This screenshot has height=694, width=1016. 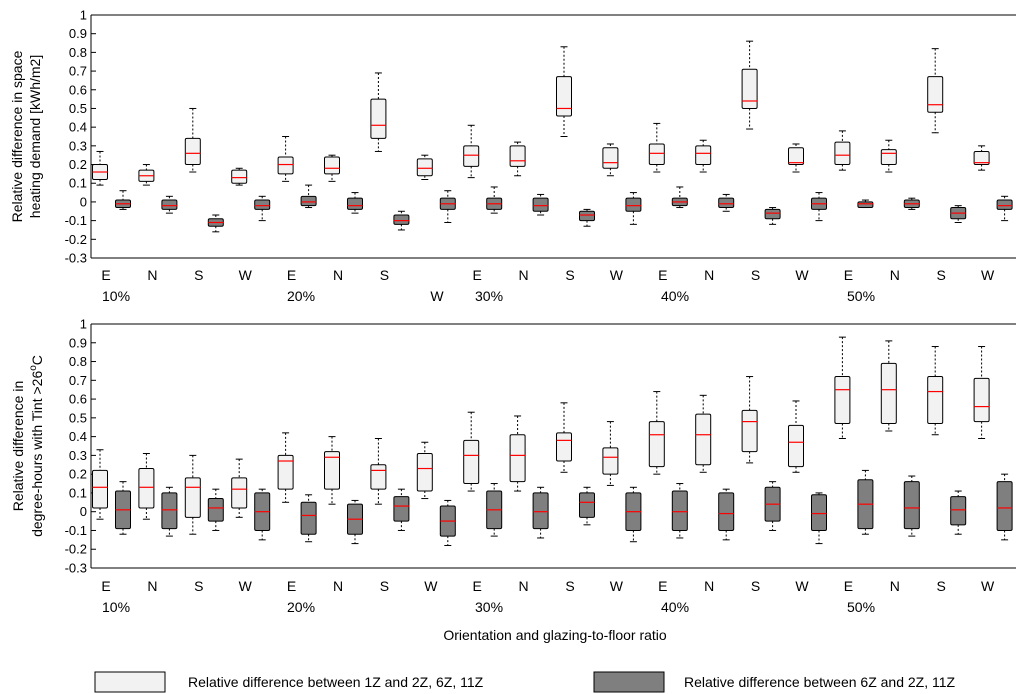 What do you see at coordinates (83, 511) in the screenshot?
I see `y-tick-label: 0` at bounding box center [83, 511].